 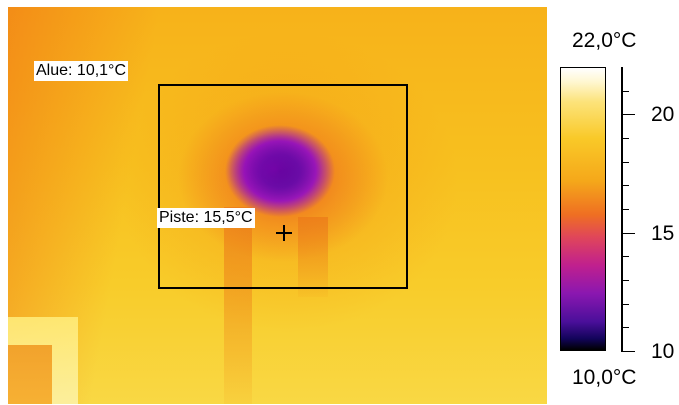 What do you see at coordinates (30, 374) in the screenshot?
I see `floor-edge` at bounding box center [30, 374].